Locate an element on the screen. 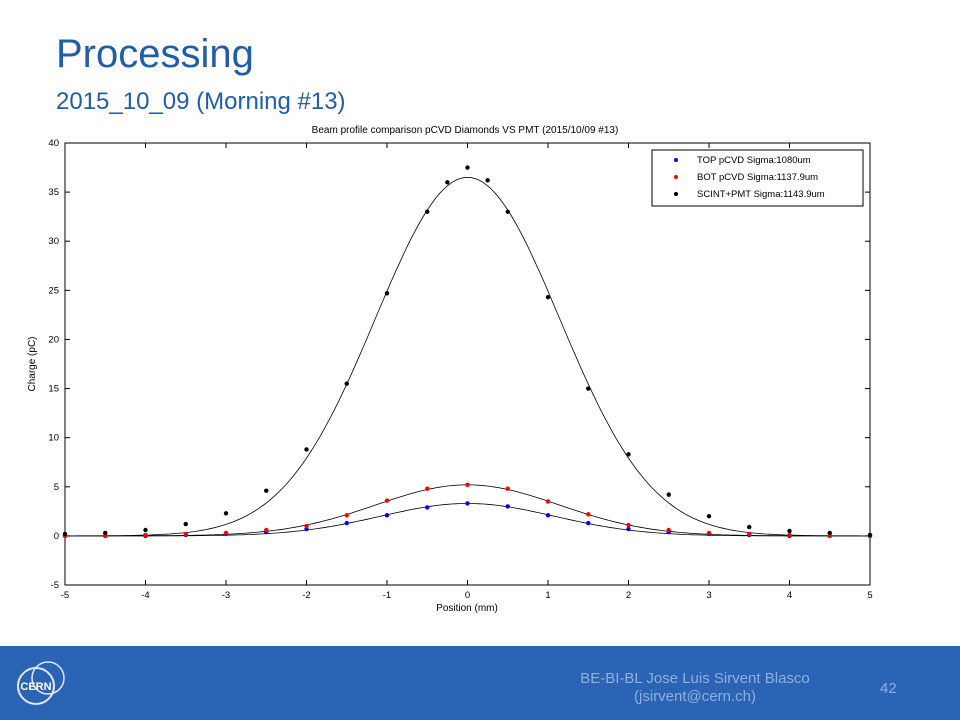  y-tick-label: 25 is located at coordinates (53, 290).